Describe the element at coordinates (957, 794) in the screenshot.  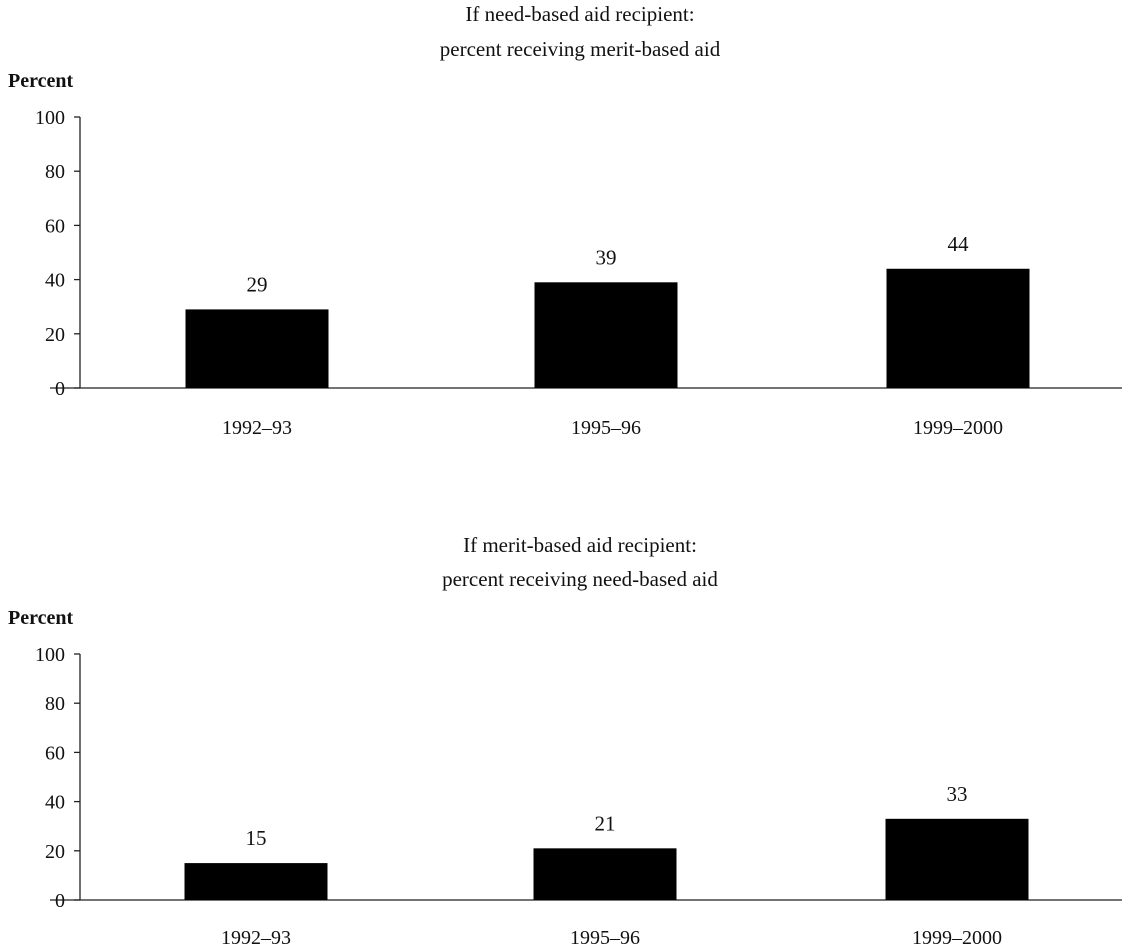
I see `data-label: 33` at that location.